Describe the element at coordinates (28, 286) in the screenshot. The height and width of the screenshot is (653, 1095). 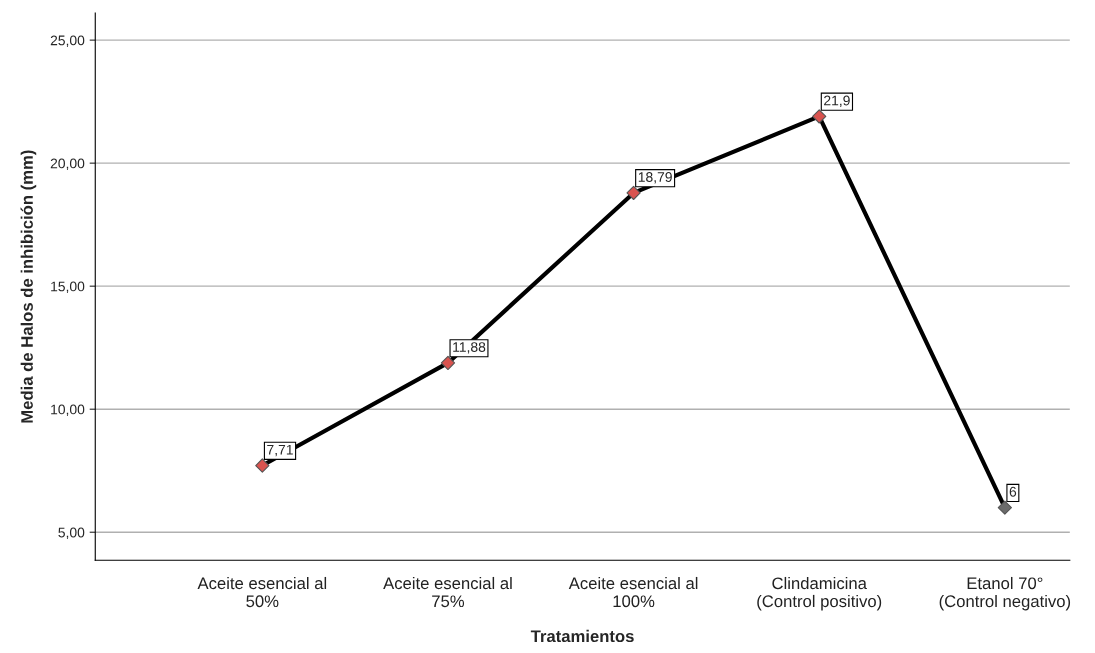
I see `y-axis-title: Media de Halos de inhibición (mm)` at that location.